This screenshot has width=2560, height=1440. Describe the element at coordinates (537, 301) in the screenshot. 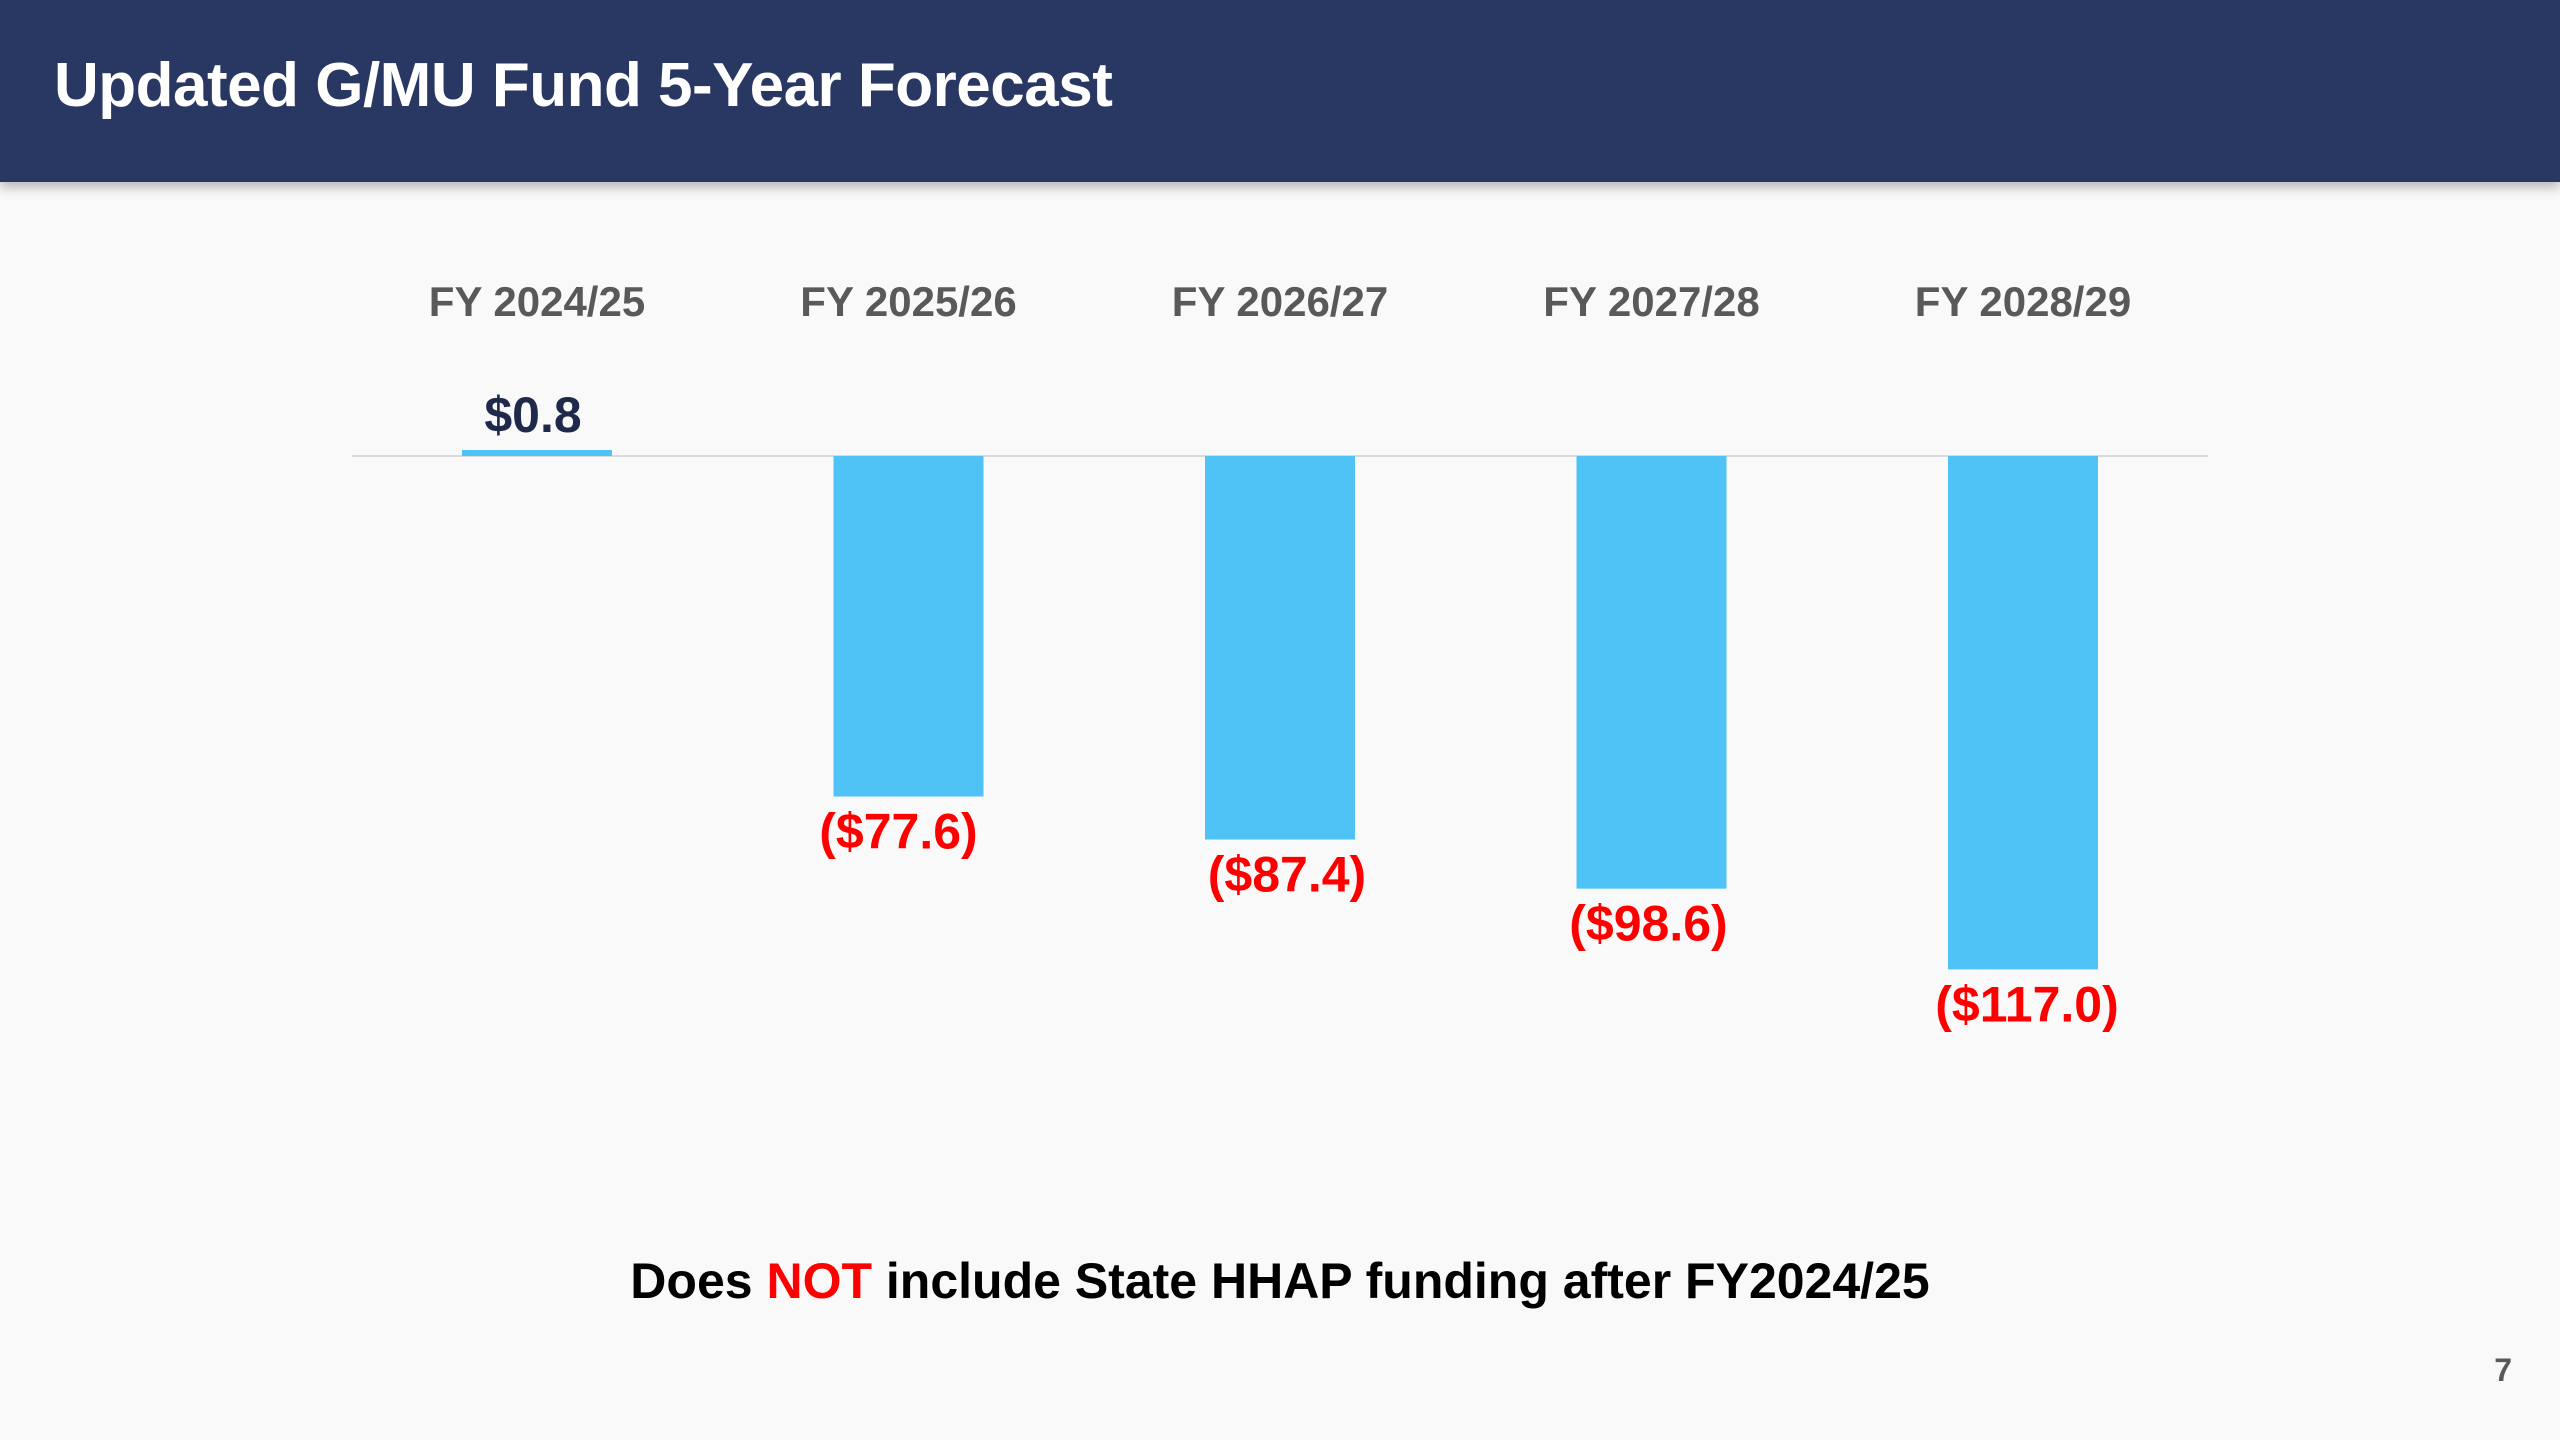

I see `category-label: FY 2024/25` at that location.